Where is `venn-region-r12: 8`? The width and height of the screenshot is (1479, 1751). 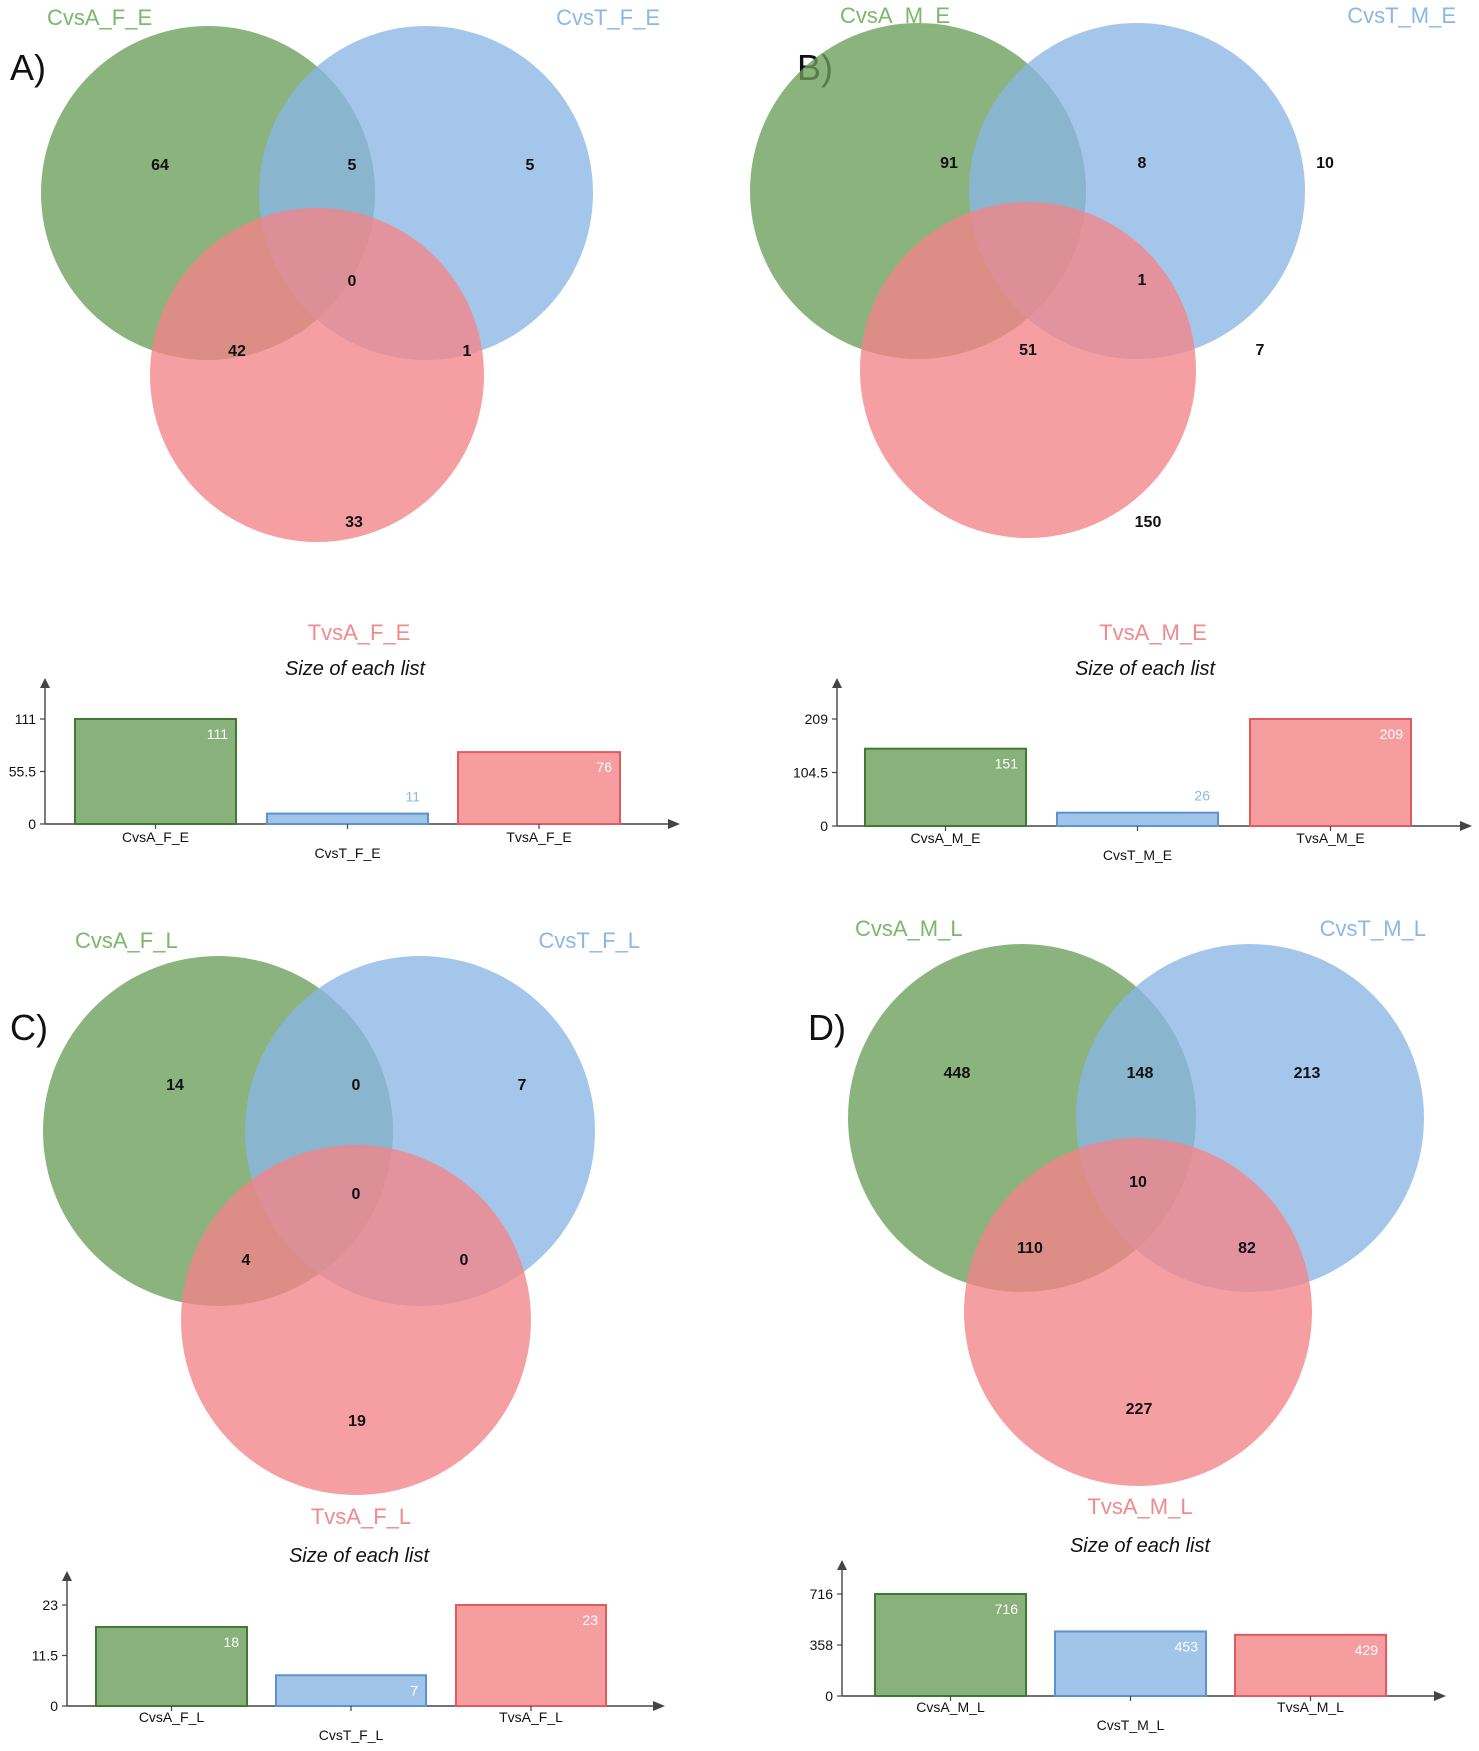 venn-region-r12: 8 is located at coordinates (1142, 163).